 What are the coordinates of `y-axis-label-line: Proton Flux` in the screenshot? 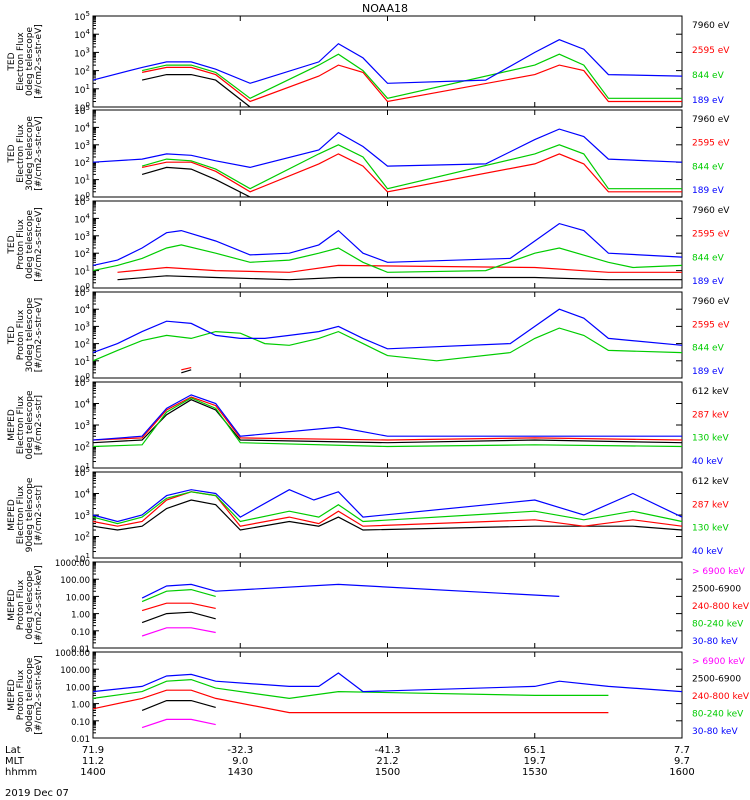 It's located at (21, 334).